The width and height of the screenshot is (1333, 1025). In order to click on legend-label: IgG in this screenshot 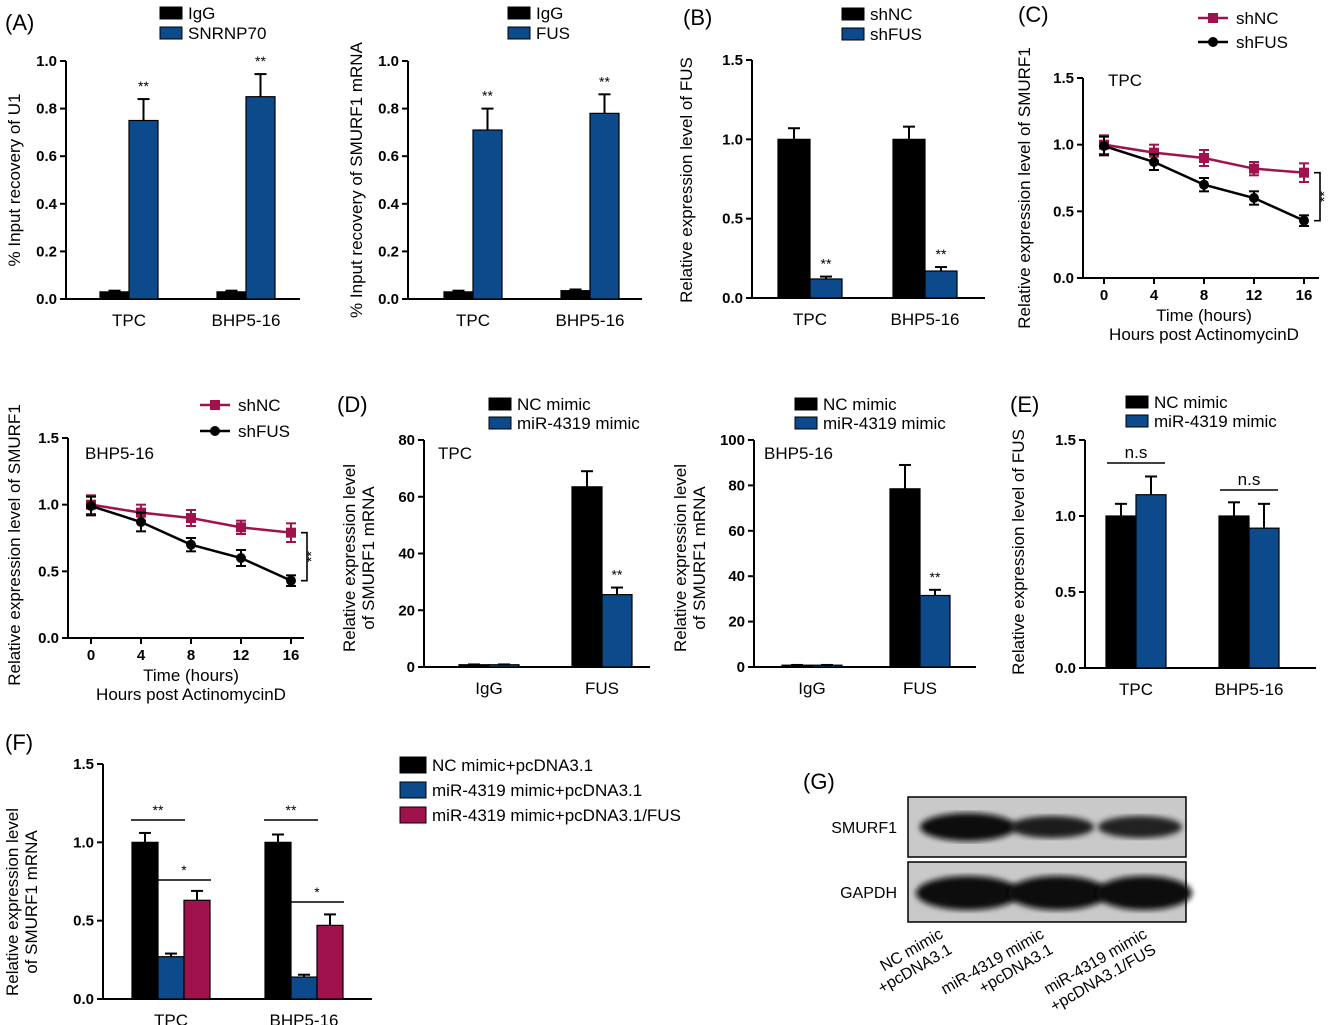, I will do `click(549, 13)`.